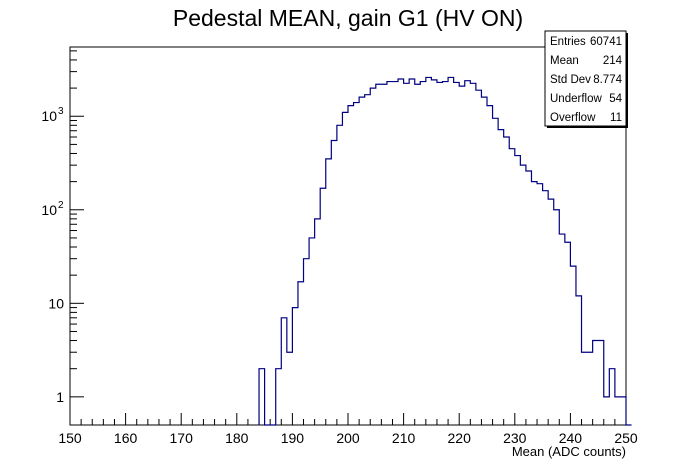 This screenshot has height=472, width=696. What do you see at coordinates (571, 438) in the screenshot?
I see `x-tick-label: 240` at bounding box center [571, 438].